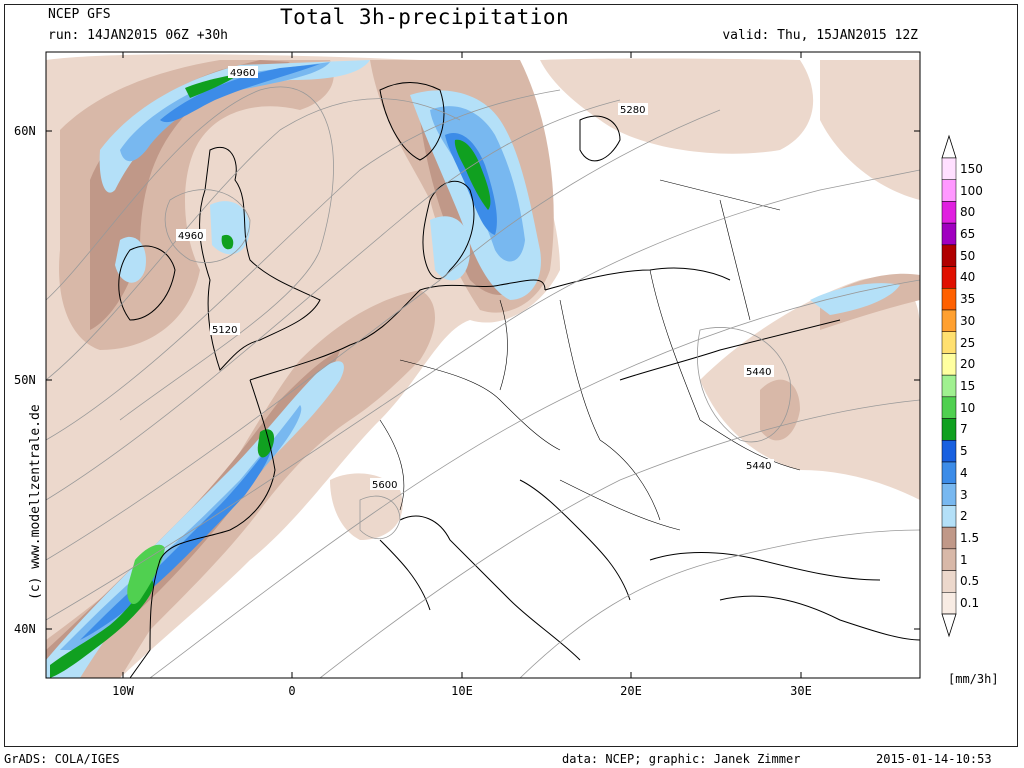 This screenshot has height=768, width=1024. What do you see at coordinates (964, 451) in the screenshot?
I see `legend-level-label: 5` at bounding box center [964, 451].